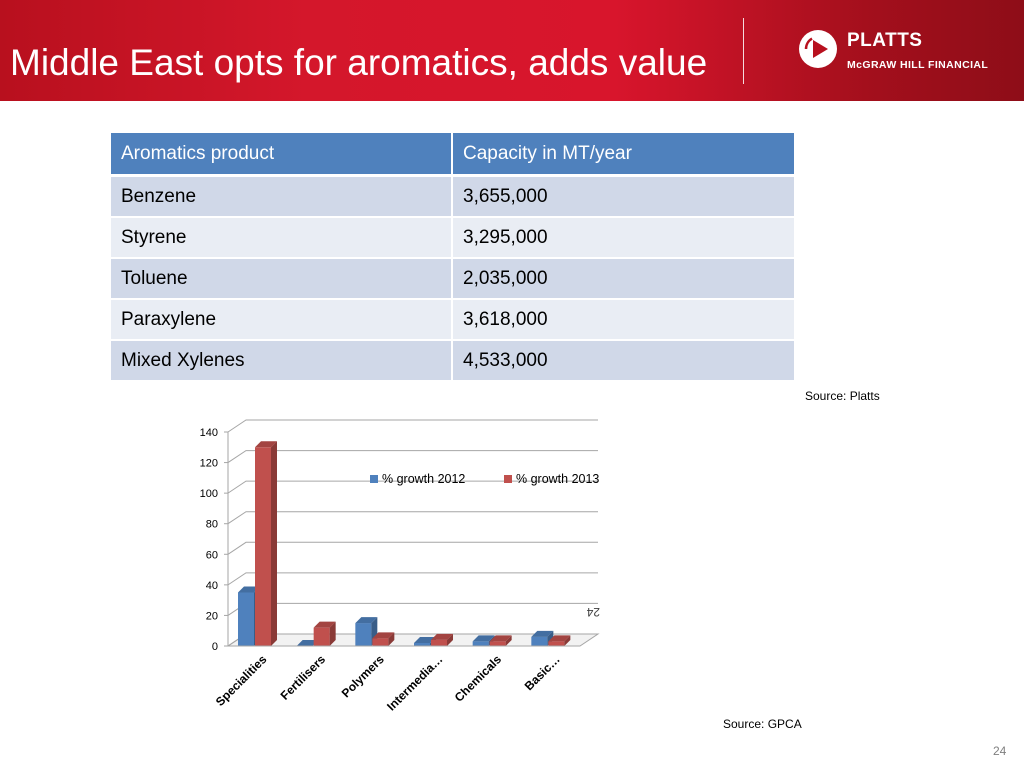  I want to click on chart-source: Source: GPCA, so click(762, 724).